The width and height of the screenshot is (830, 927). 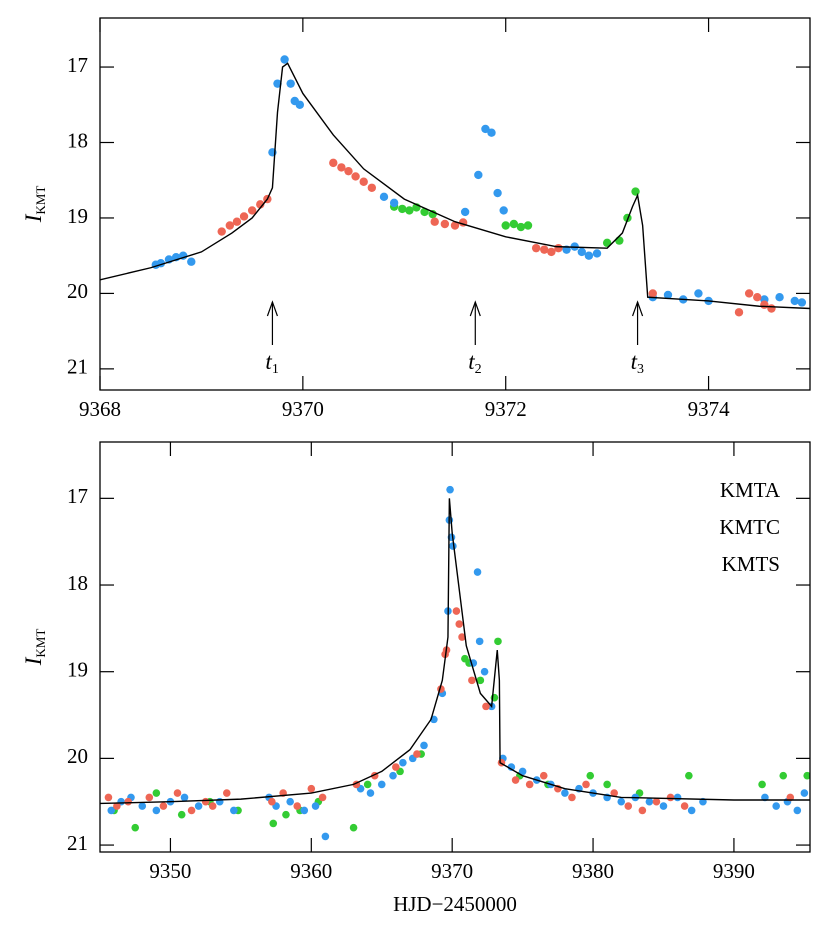 I want to click on x-tick-label: 9370, so click(x=303, y=409).